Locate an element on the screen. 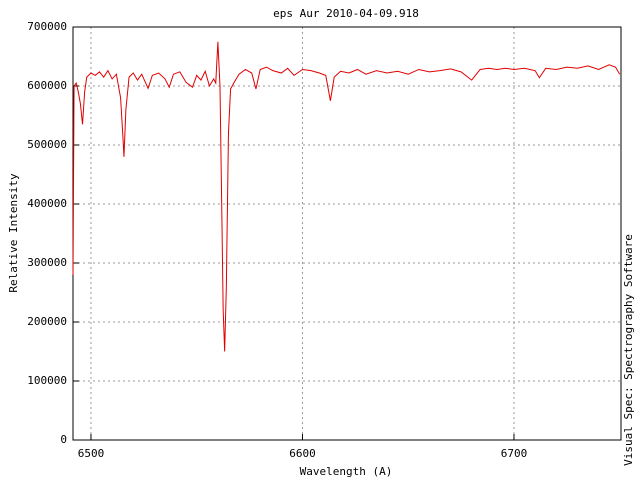 This screenshot has width=640, height=480. side-note: Visual Spec: Spectrography Software is located at coordinates (628, 350).